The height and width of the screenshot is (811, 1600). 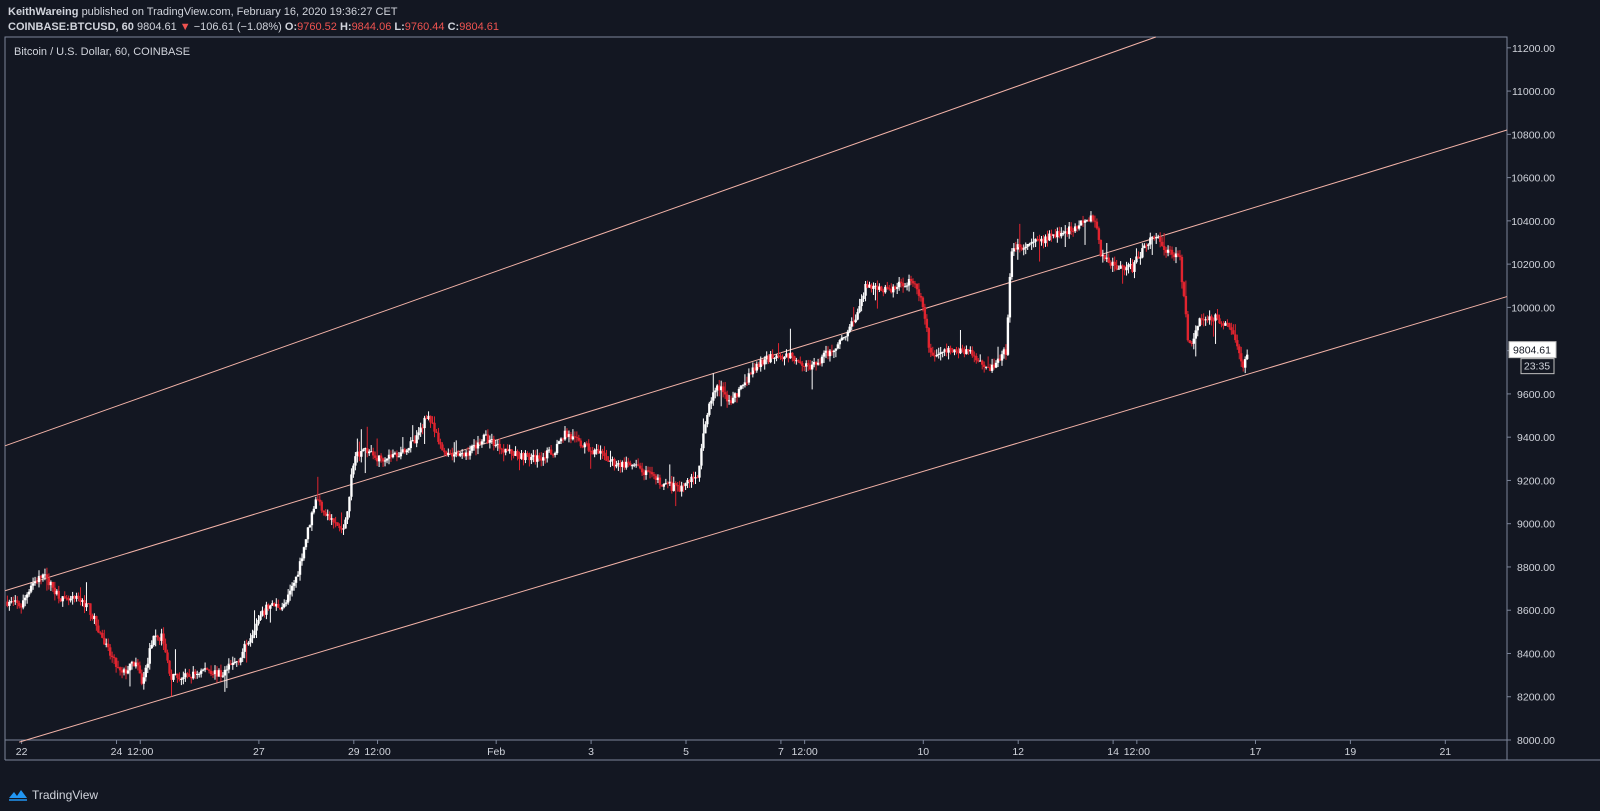 I want to click on high-value: 9844.06, so click(x=371, y=27).